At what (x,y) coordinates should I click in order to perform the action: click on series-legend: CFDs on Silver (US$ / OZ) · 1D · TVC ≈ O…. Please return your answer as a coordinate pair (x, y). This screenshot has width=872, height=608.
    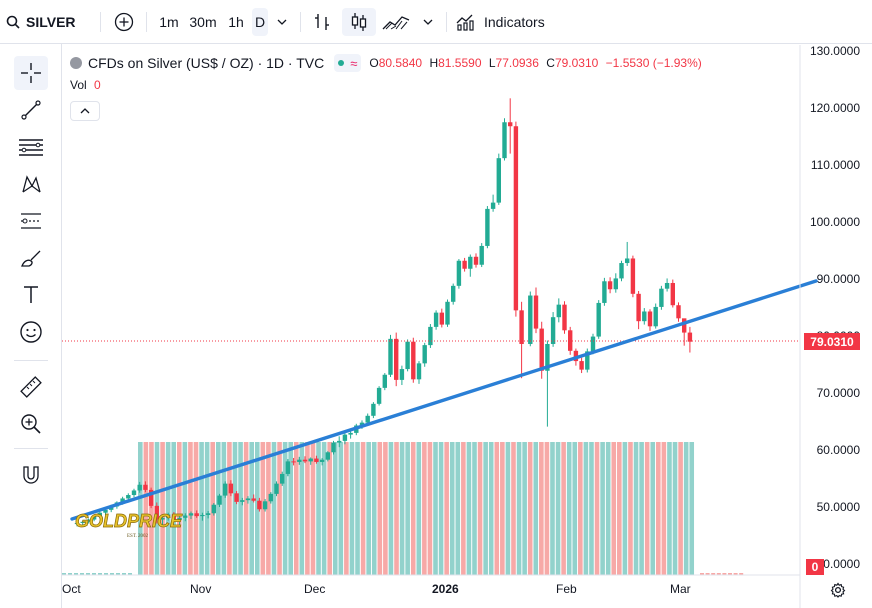
    Looking at the image, I should click on (386, 63).